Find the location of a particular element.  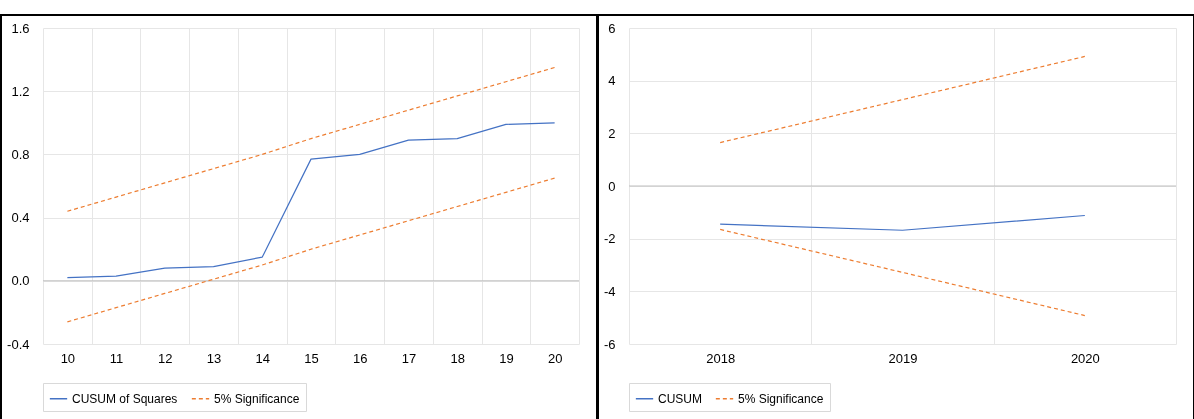

y-tick-label: 1.2 is located at coordinates (20, 91).